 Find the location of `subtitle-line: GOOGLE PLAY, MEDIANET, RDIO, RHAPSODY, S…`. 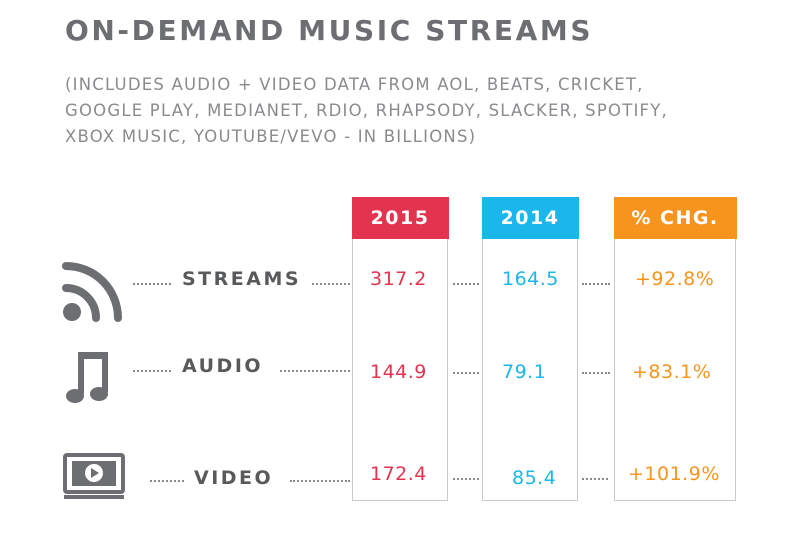

subtitle-line: GOOGLE PLAY, MEDIANET, RDIO, RHAPSODY, S… is located at coordinates (366, 110).